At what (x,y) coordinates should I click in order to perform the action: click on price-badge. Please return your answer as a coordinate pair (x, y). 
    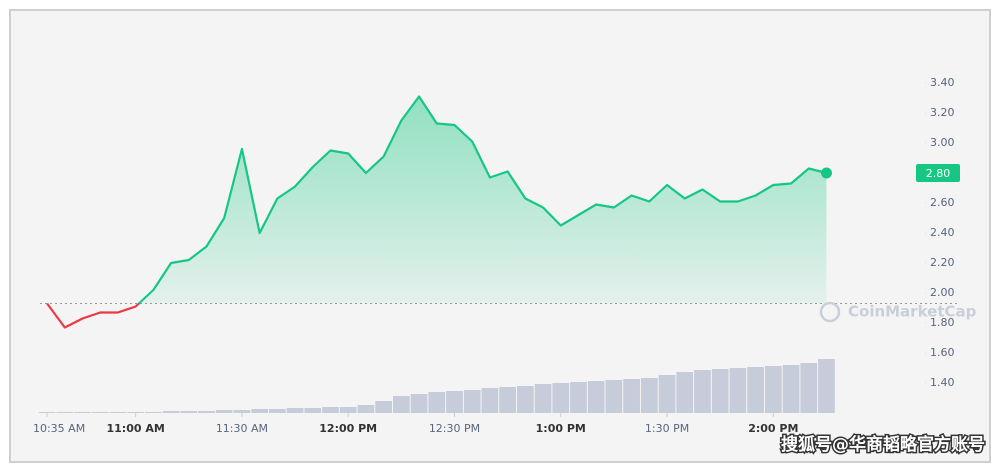
    Looking at the image, I should click on (938, 173).